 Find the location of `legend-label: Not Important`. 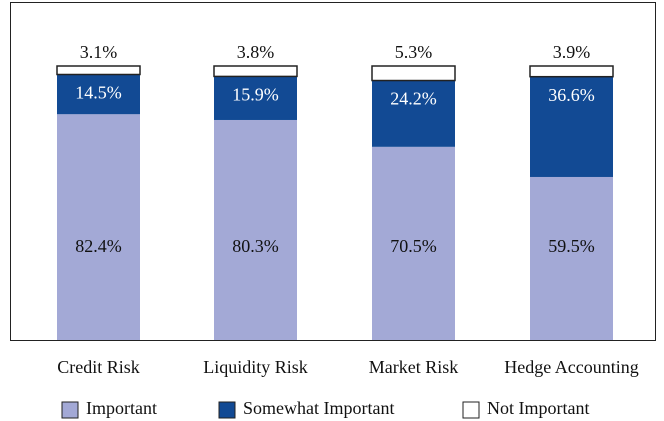

legend-label: Not Important is located at coordinates (538, 408).